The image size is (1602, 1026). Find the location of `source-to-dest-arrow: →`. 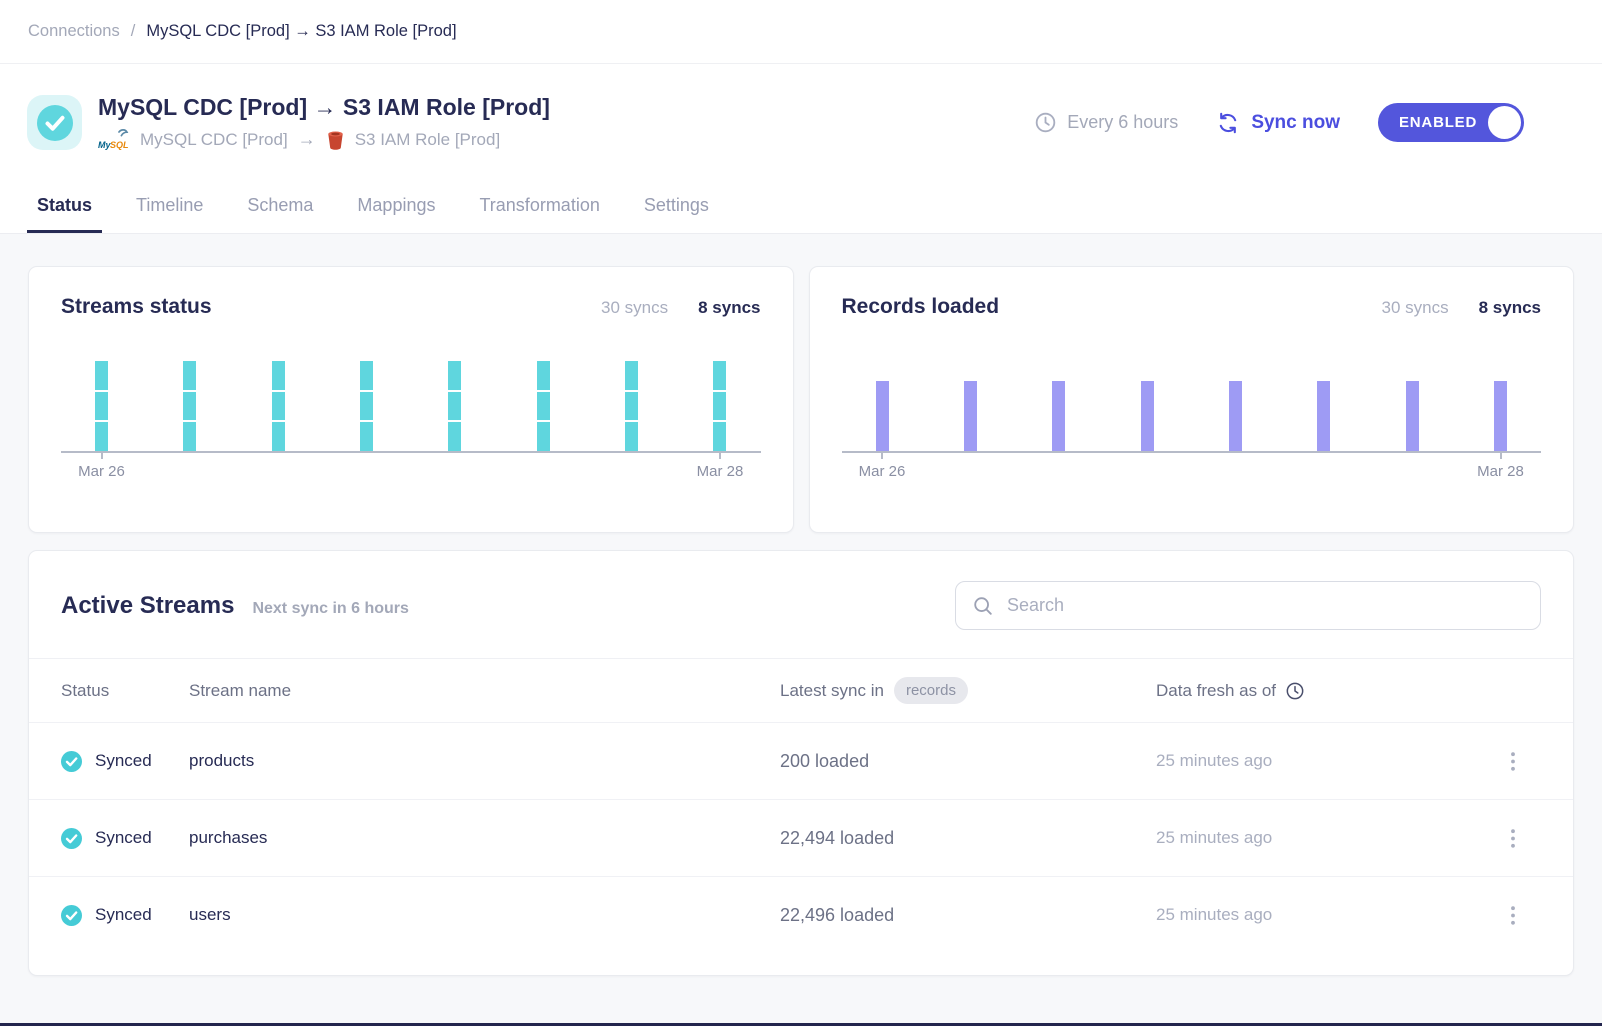

source-to-dest-arrow: → is located at coordinates (306, 139).